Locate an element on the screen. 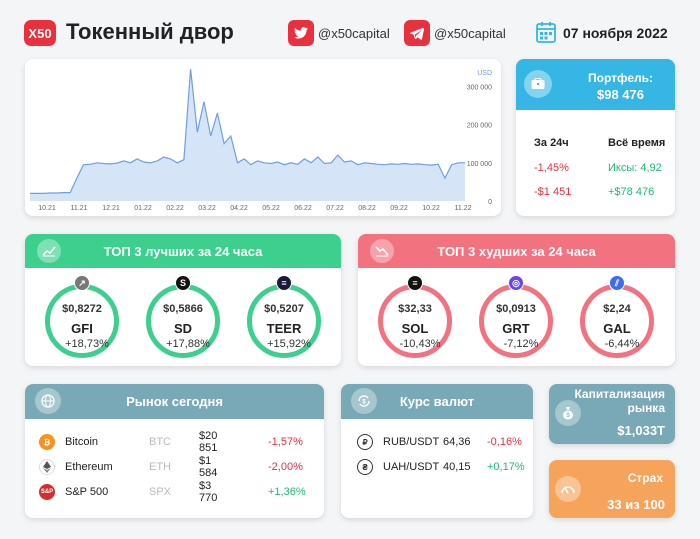  ruble-icon: ₽ is located at coordinates (365, 442).